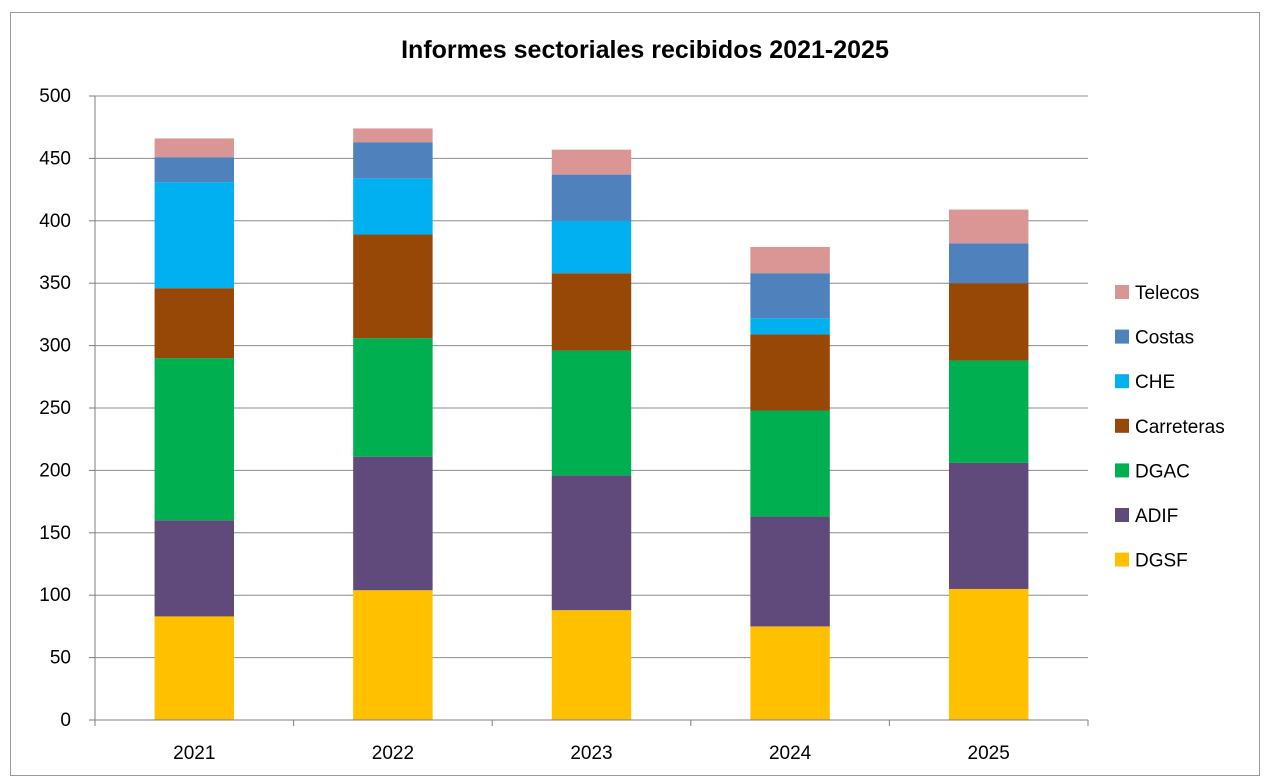 The image size is (1264, 778). I want to click on legend-label-dgsf: DGSF, so click(1161, 561).